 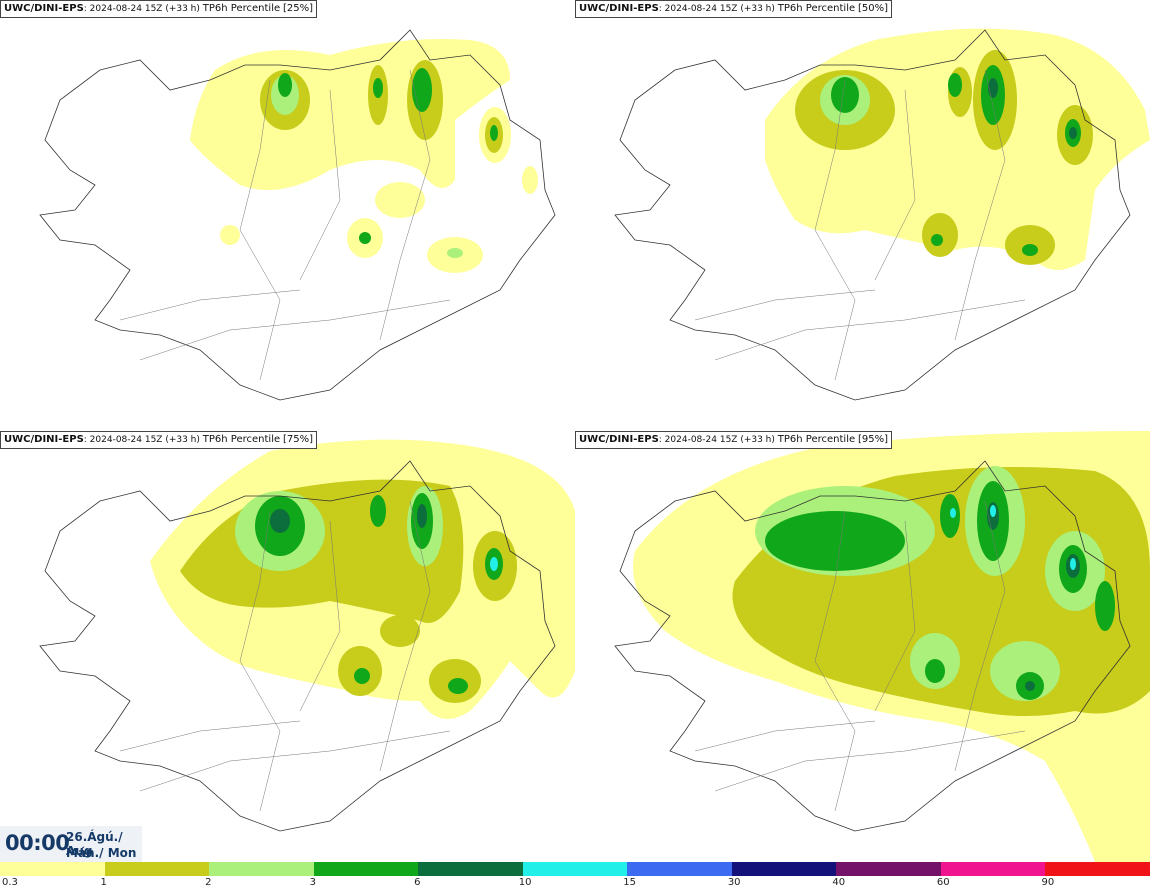 I want to click on legend-tick-label: 3, so click(x=312, y=882).